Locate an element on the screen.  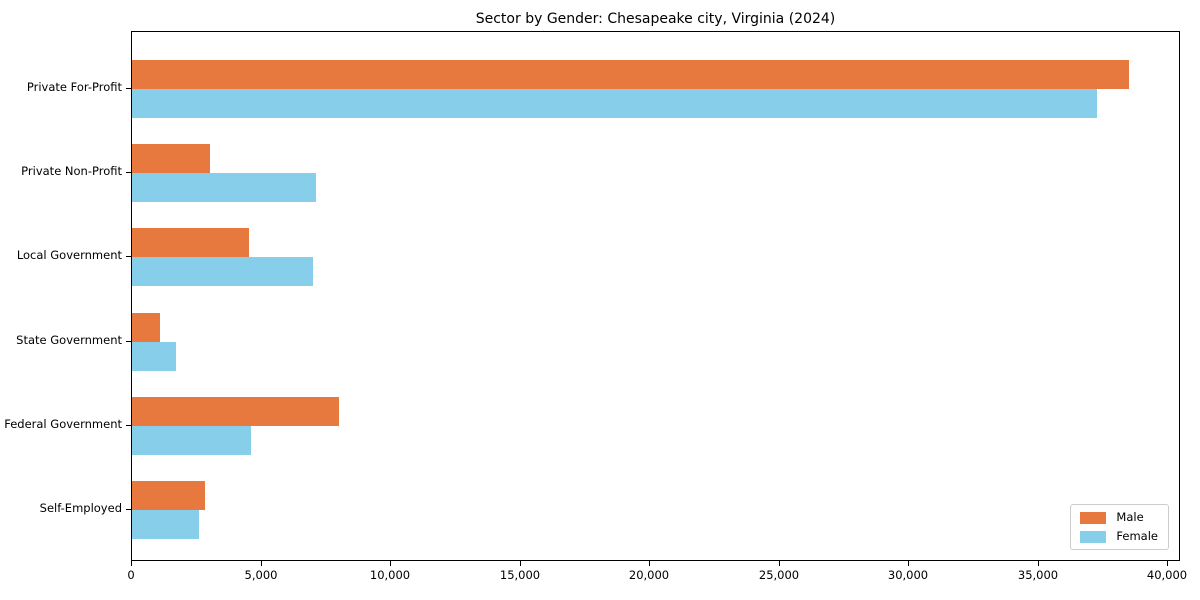
legend-entry-female: Female is located at coordinates (1119, 536).